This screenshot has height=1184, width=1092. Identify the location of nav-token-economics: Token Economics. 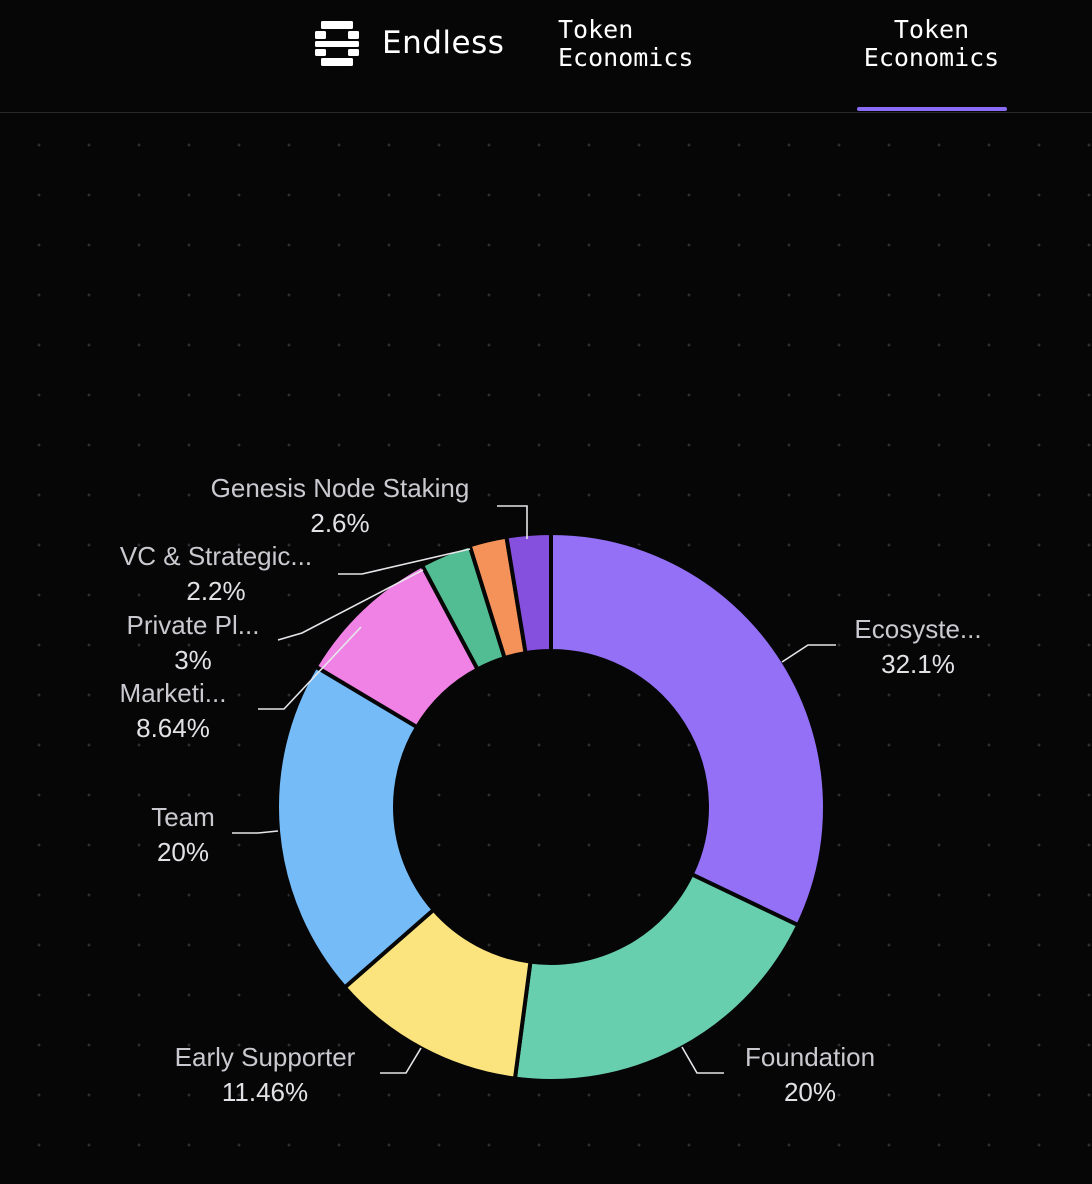
(625, 44).